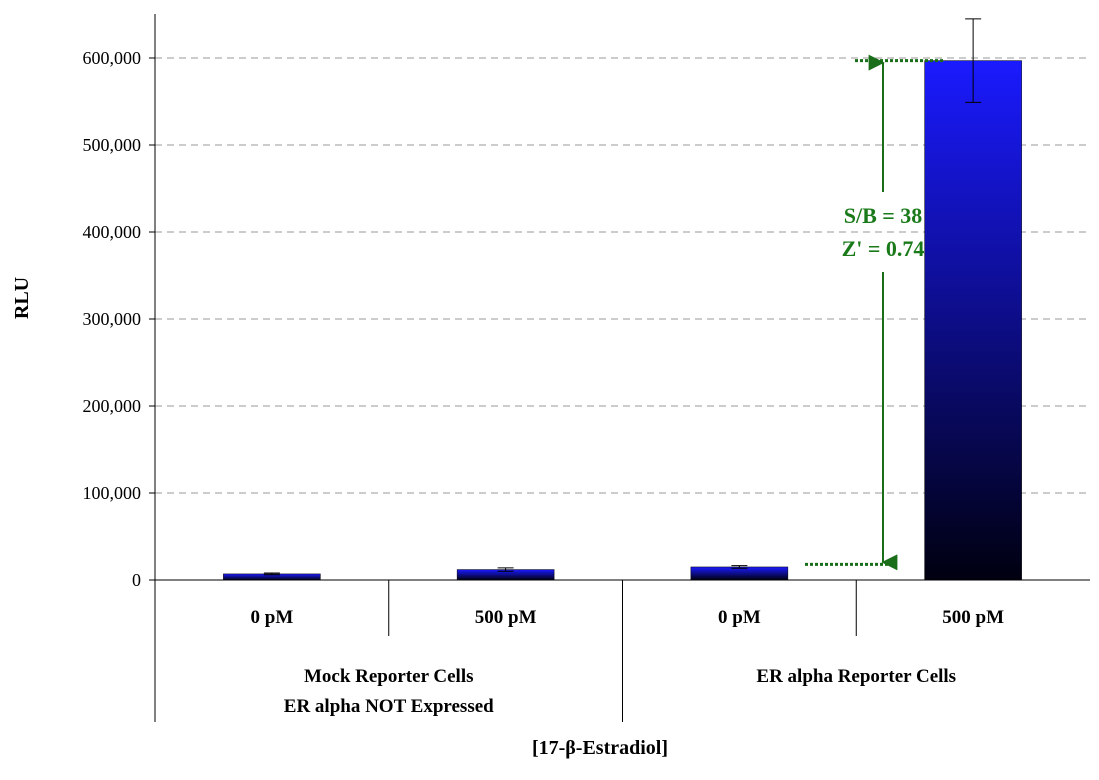 The width and height of the screenshot is (1099, 780). What do you see at coordinates (883, 248) in the screenshot?
I see `annotation-text: Z' = 0.74` at bounding box center [883, 248].